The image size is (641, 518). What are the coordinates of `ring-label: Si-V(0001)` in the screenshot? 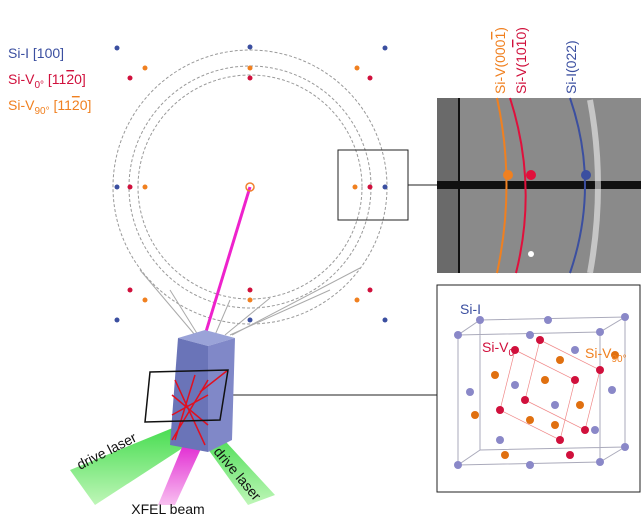 It's located at (500, 60).